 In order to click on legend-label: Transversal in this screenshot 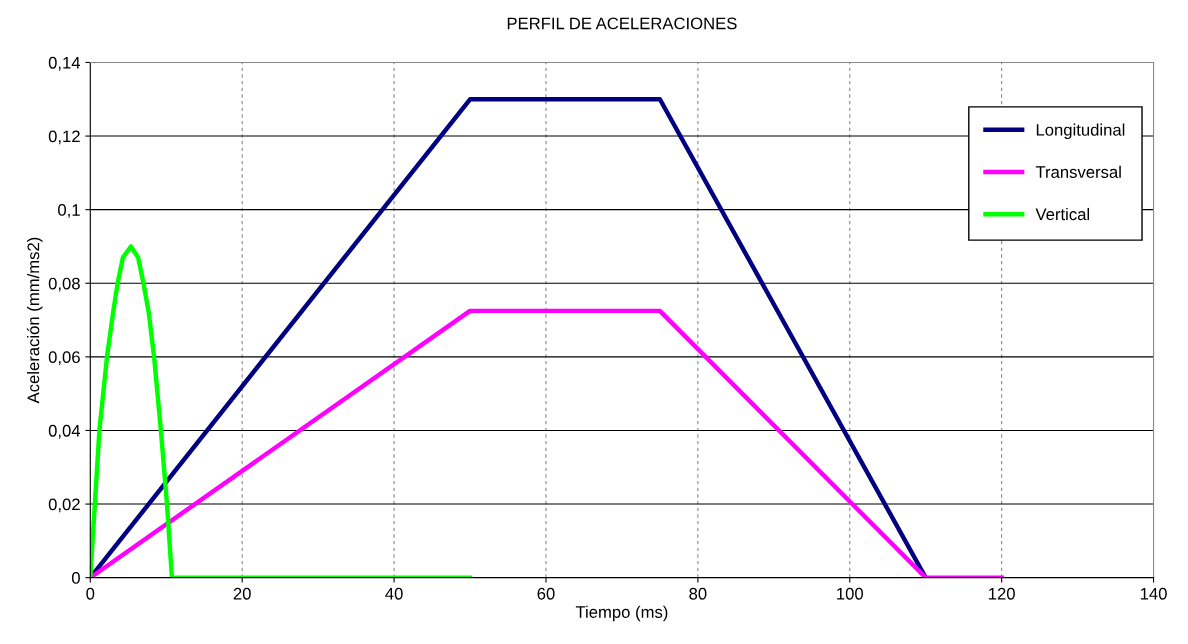, I will do `click(1078, 171)`.